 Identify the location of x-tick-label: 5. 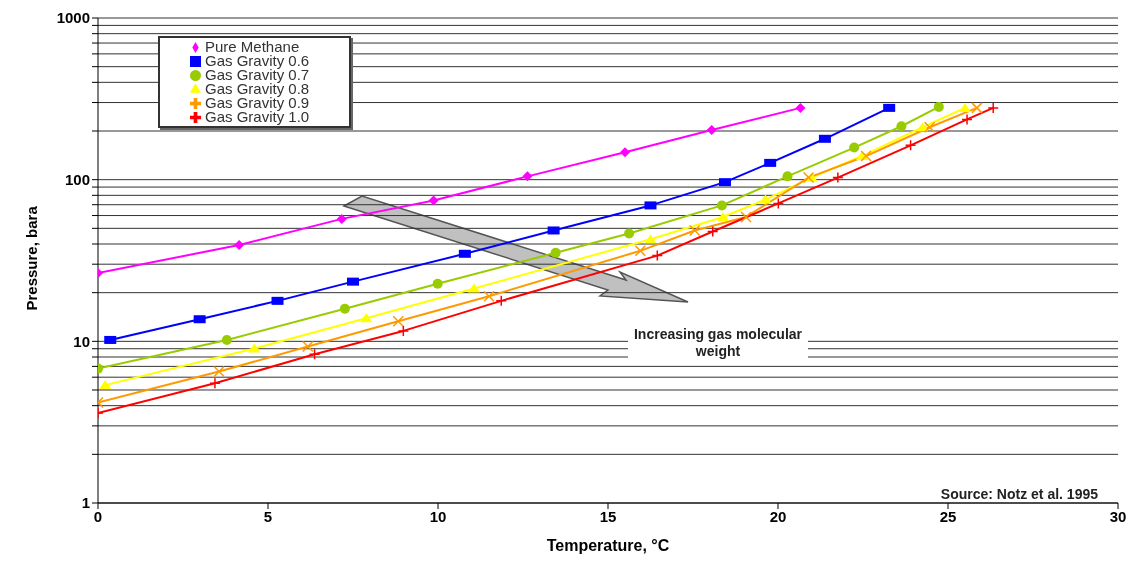
(268, 516).